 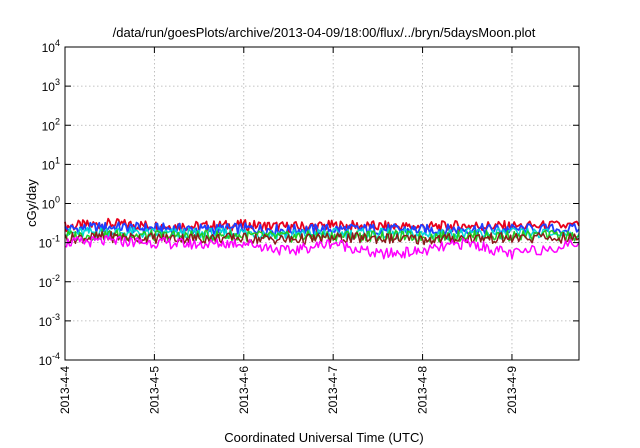 I want to click on y-tick-label: 10⁻³, so click(x=49, y=320).